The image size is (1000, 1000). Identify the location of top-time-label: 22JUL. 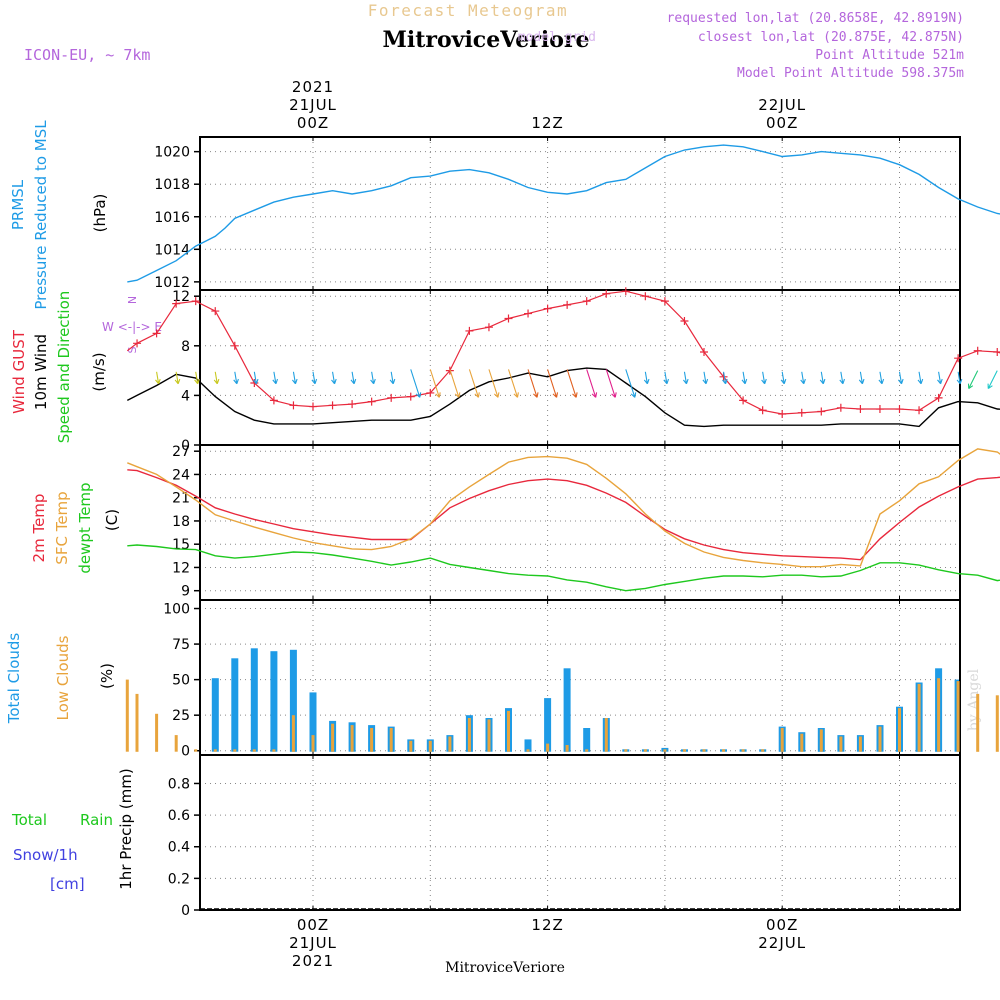
(782, 105).